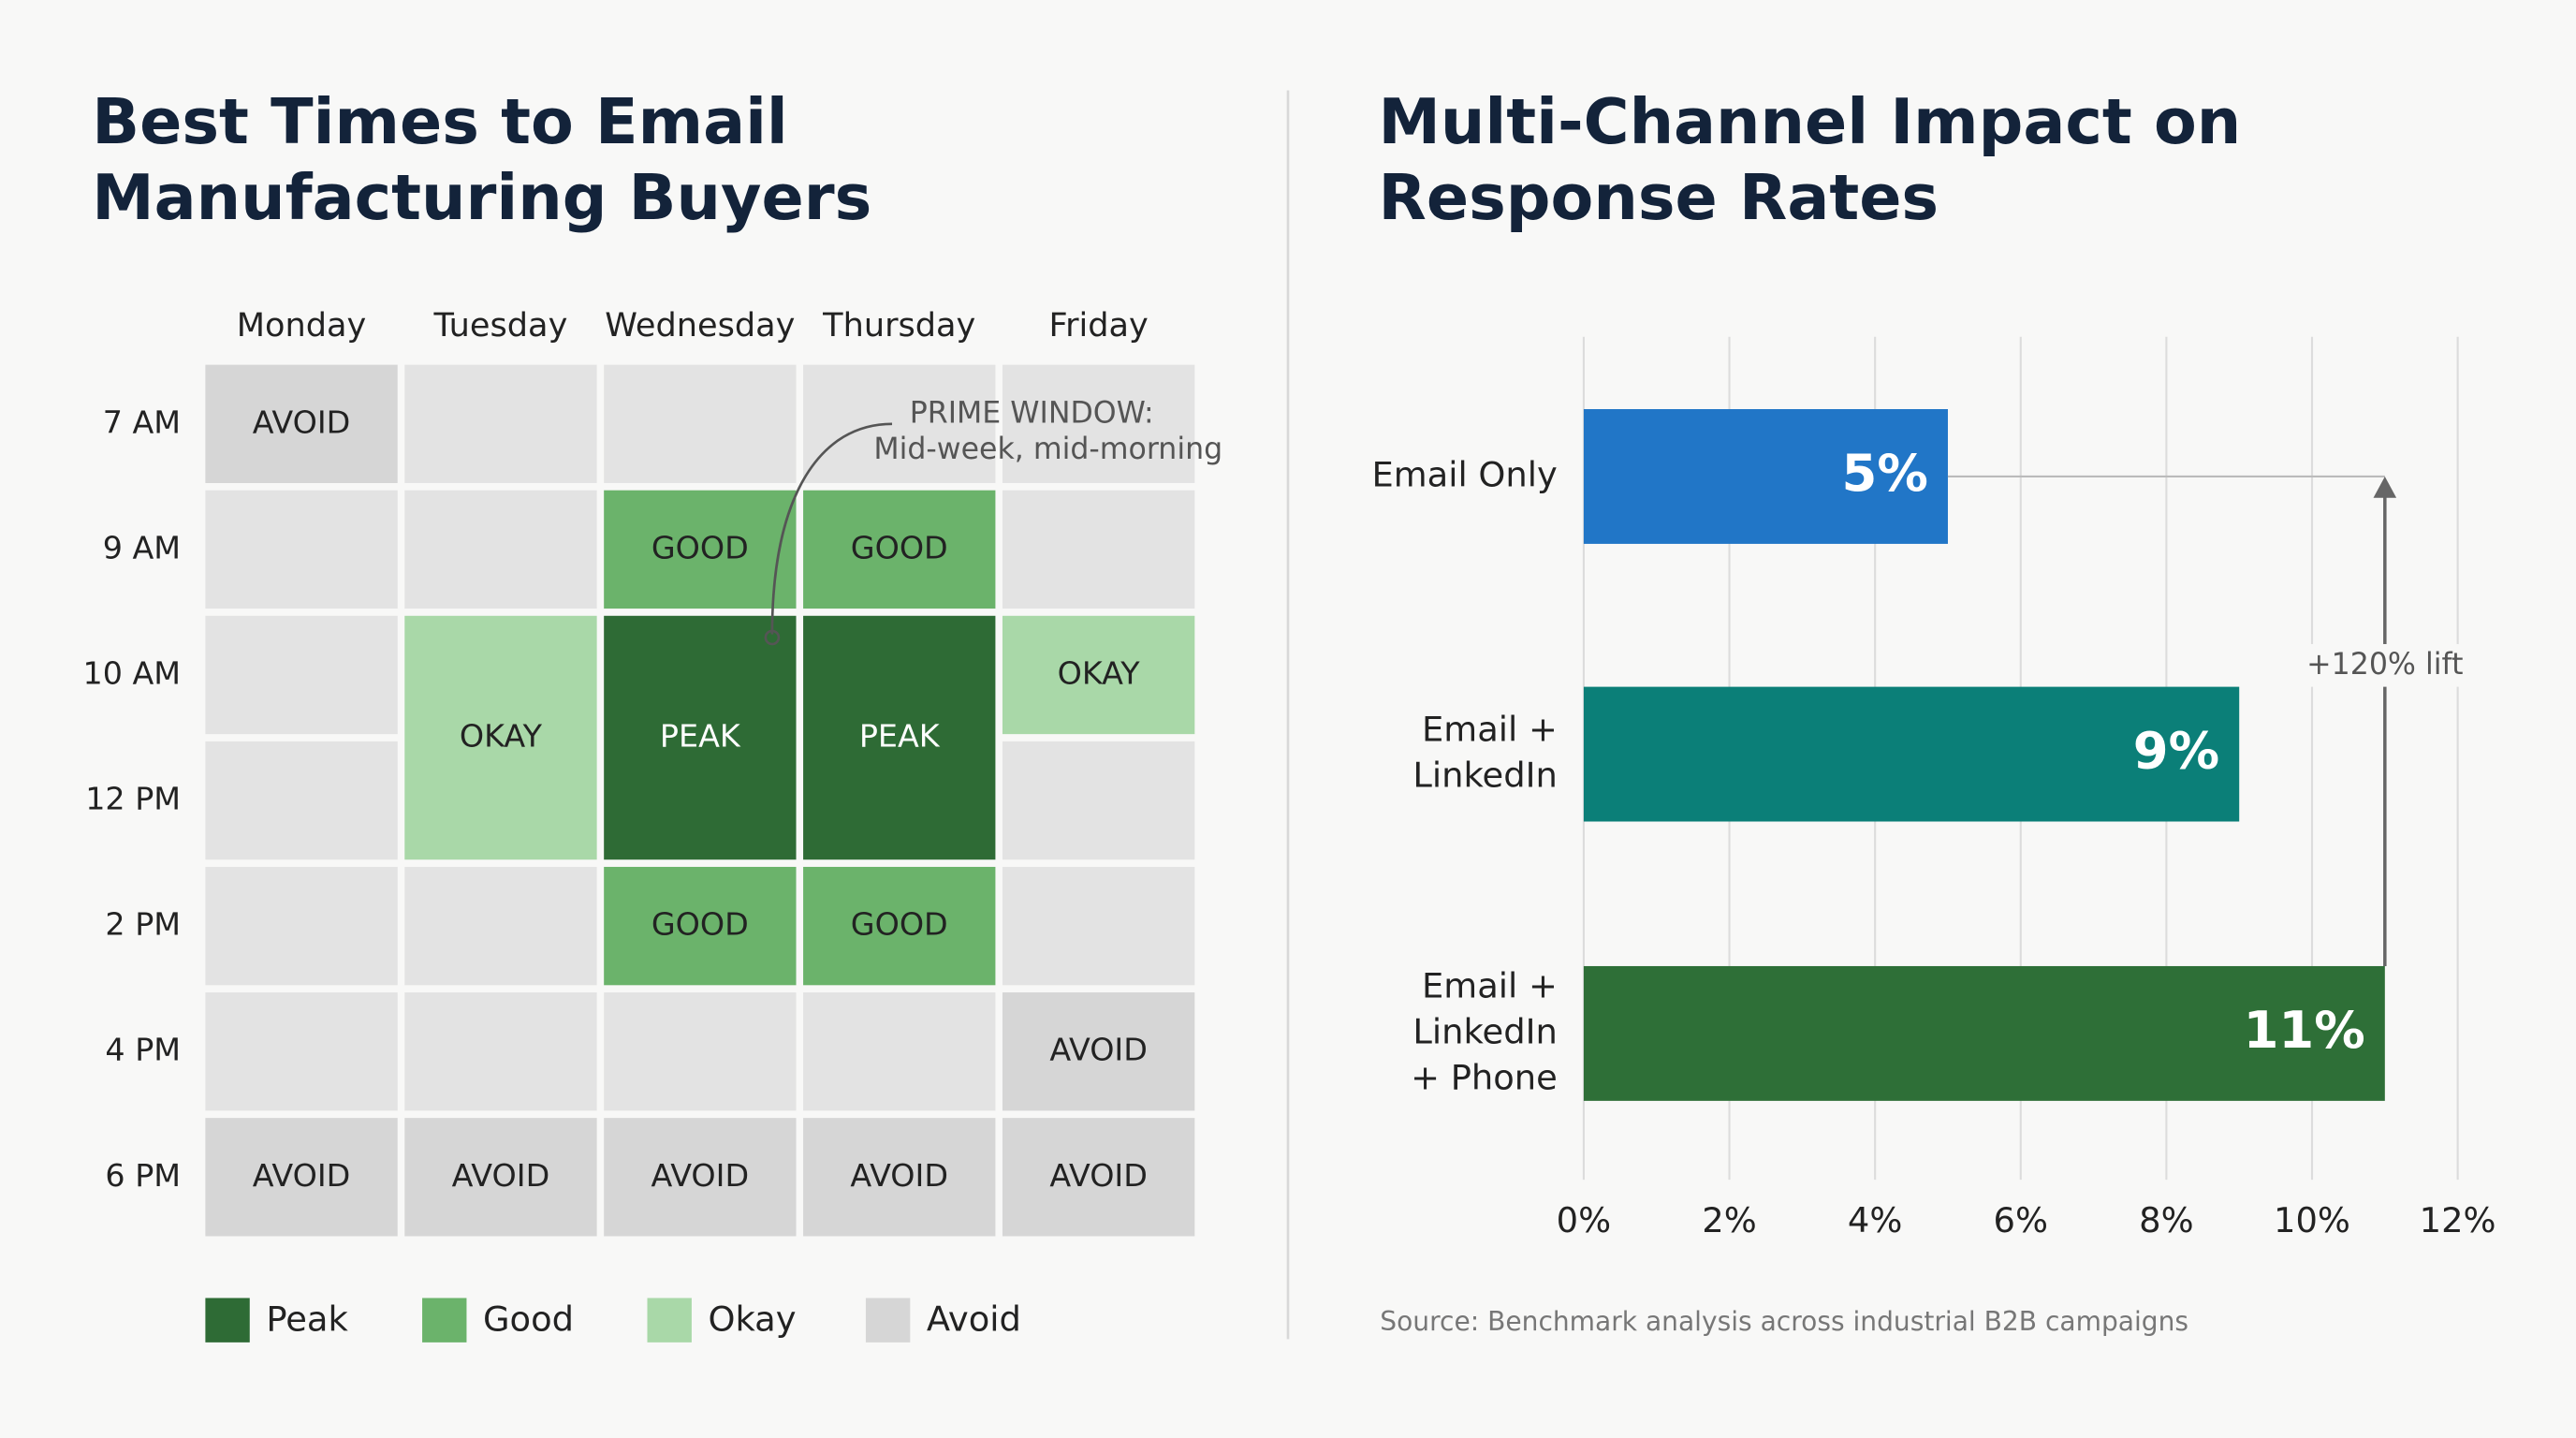 This screenshot has height=1438, width=2576. Describe the element at coordinates (974, 1319) in the screenshot. I see `legend-label: Avoid` at that location.